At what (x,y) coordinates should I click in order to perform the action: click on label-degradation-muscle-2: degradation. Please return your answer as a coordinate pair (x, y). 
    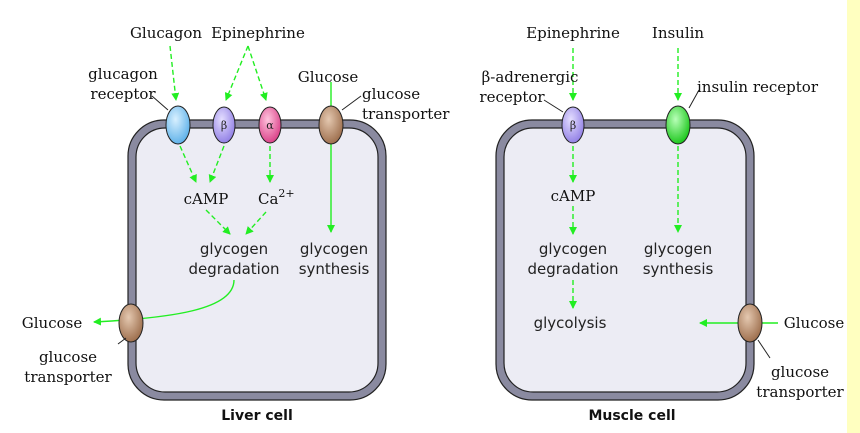
    Looking at the image, I should click on (572, 269).